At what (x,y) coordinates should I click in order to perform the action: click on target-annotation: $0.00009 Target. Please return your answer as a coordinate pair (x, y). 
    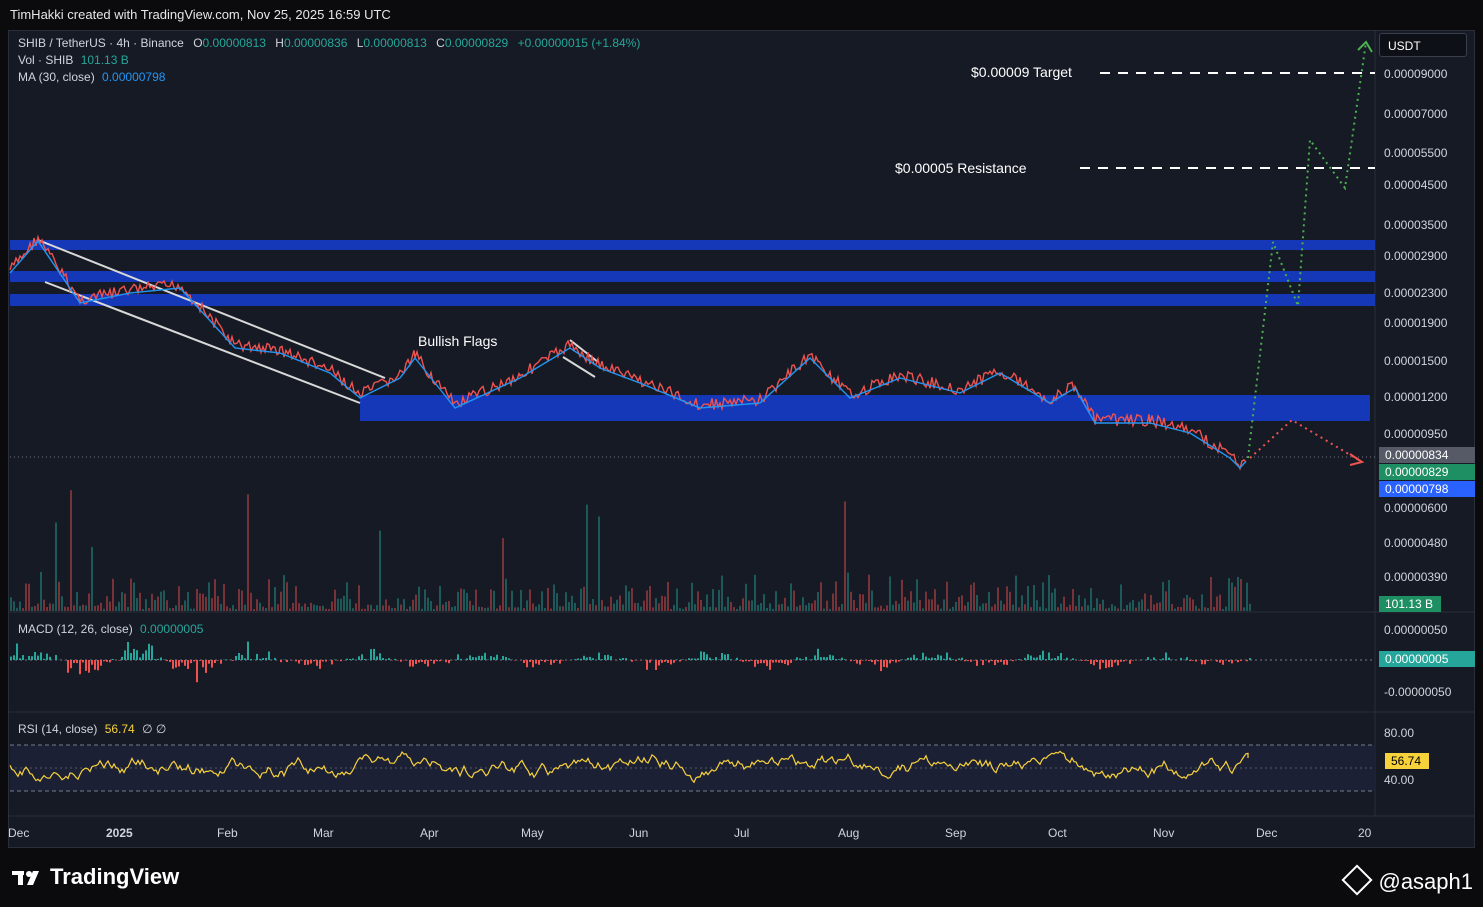
    Looking at the image, I should click on (1021, 72).